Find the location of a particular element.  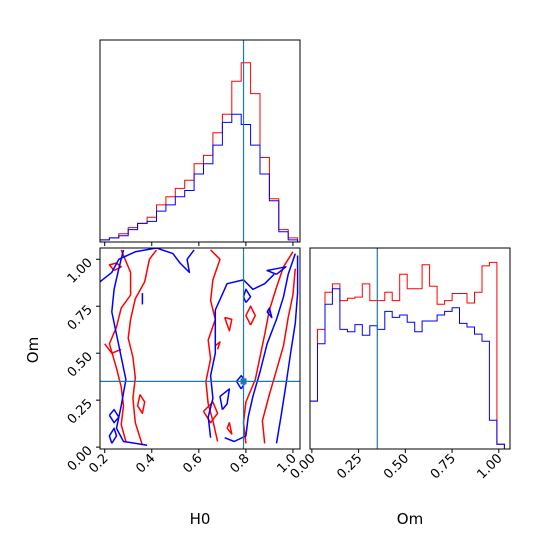

x-axis-label-om: Om is located at coordinates (410, 519).